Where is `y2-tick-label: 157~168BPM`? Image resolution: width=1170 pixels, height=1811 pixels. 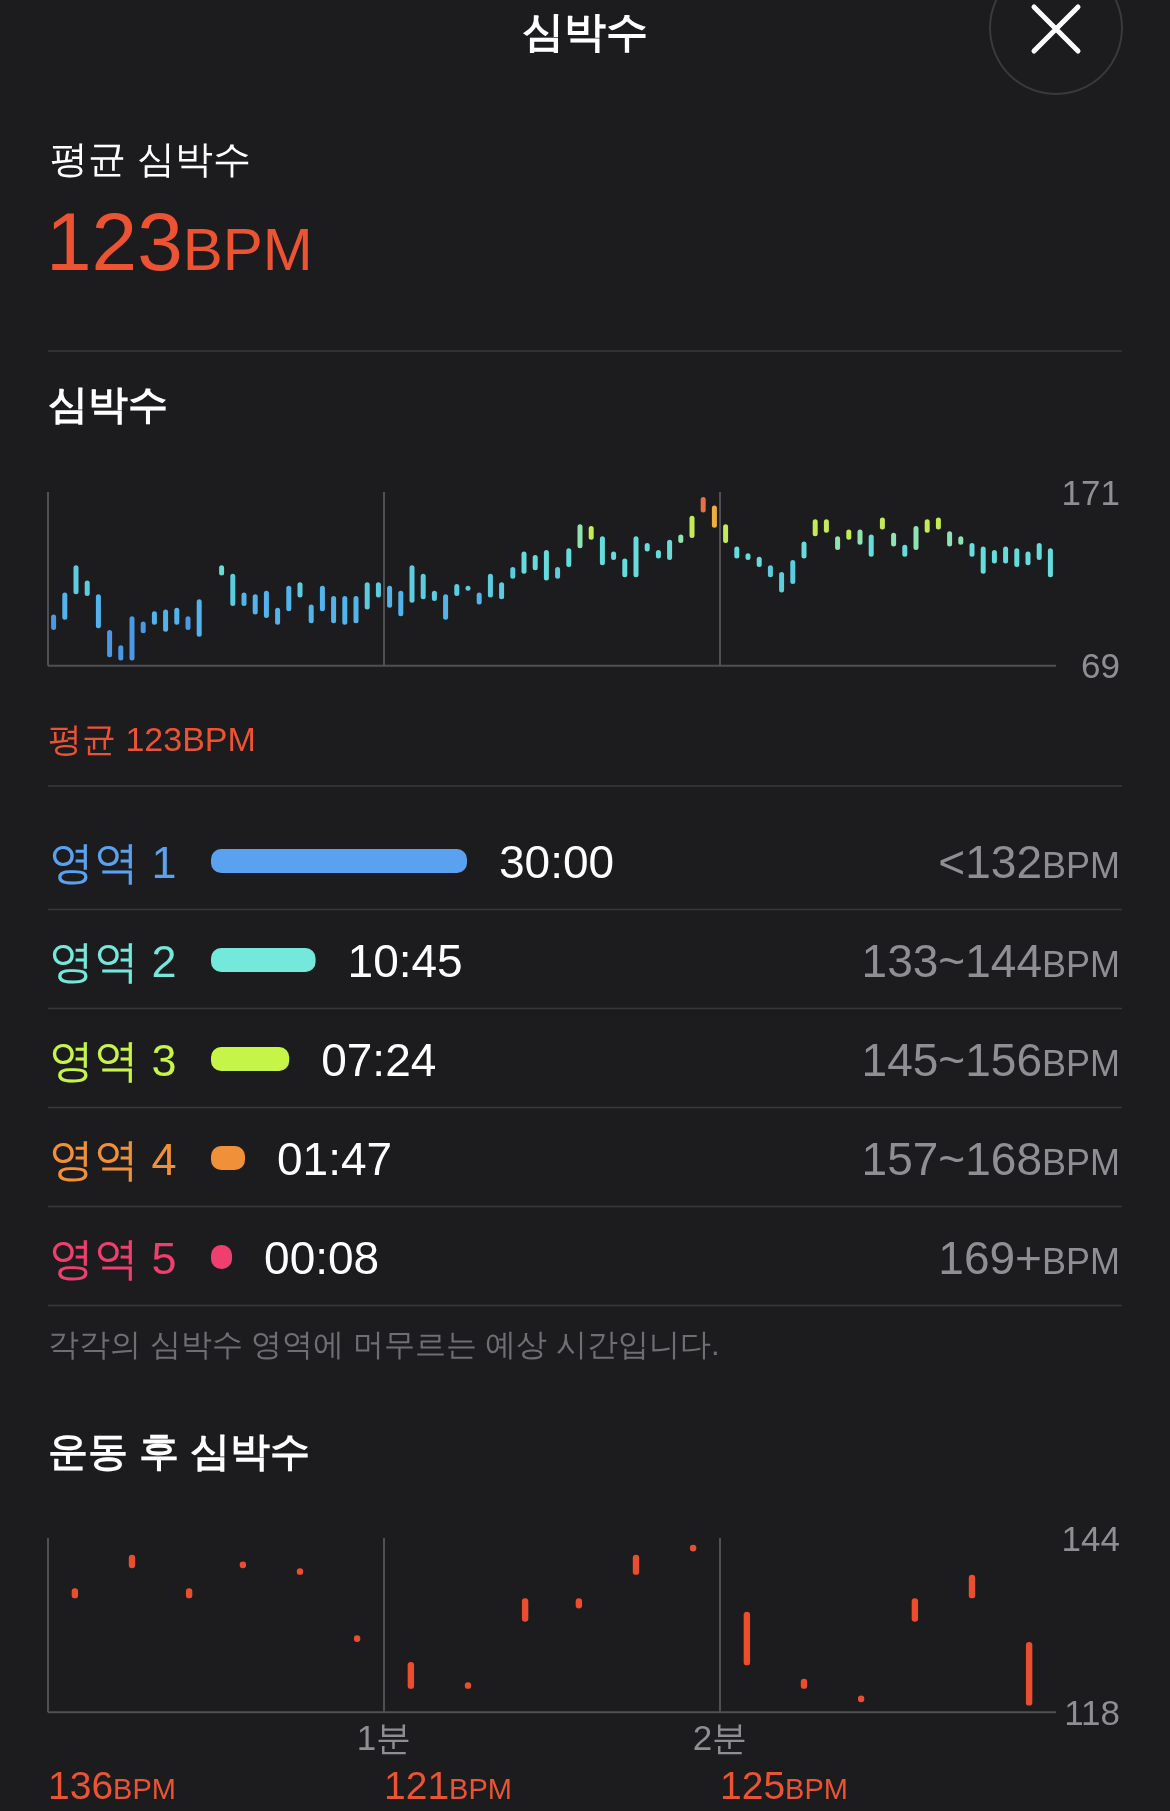
y2-tick-label: 157~168BPM is located at coordinates (990, 1159).